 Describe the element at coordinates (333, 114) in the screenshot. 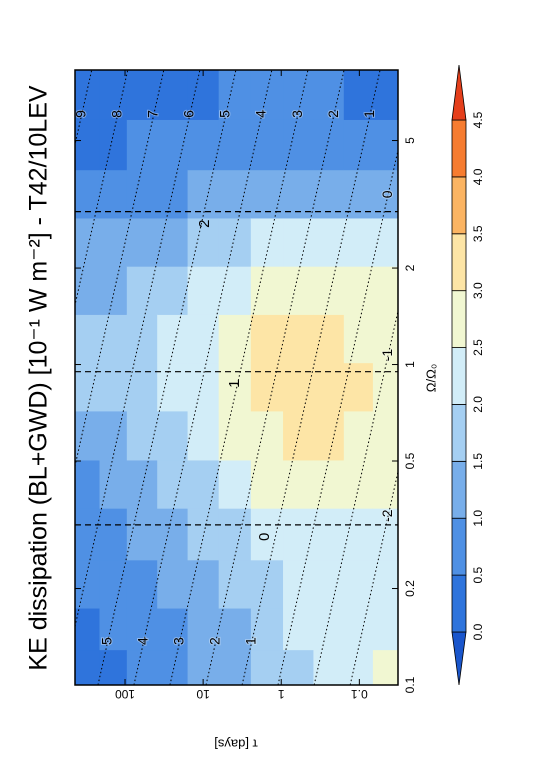

I see `iso-line-label: 2` at that location.